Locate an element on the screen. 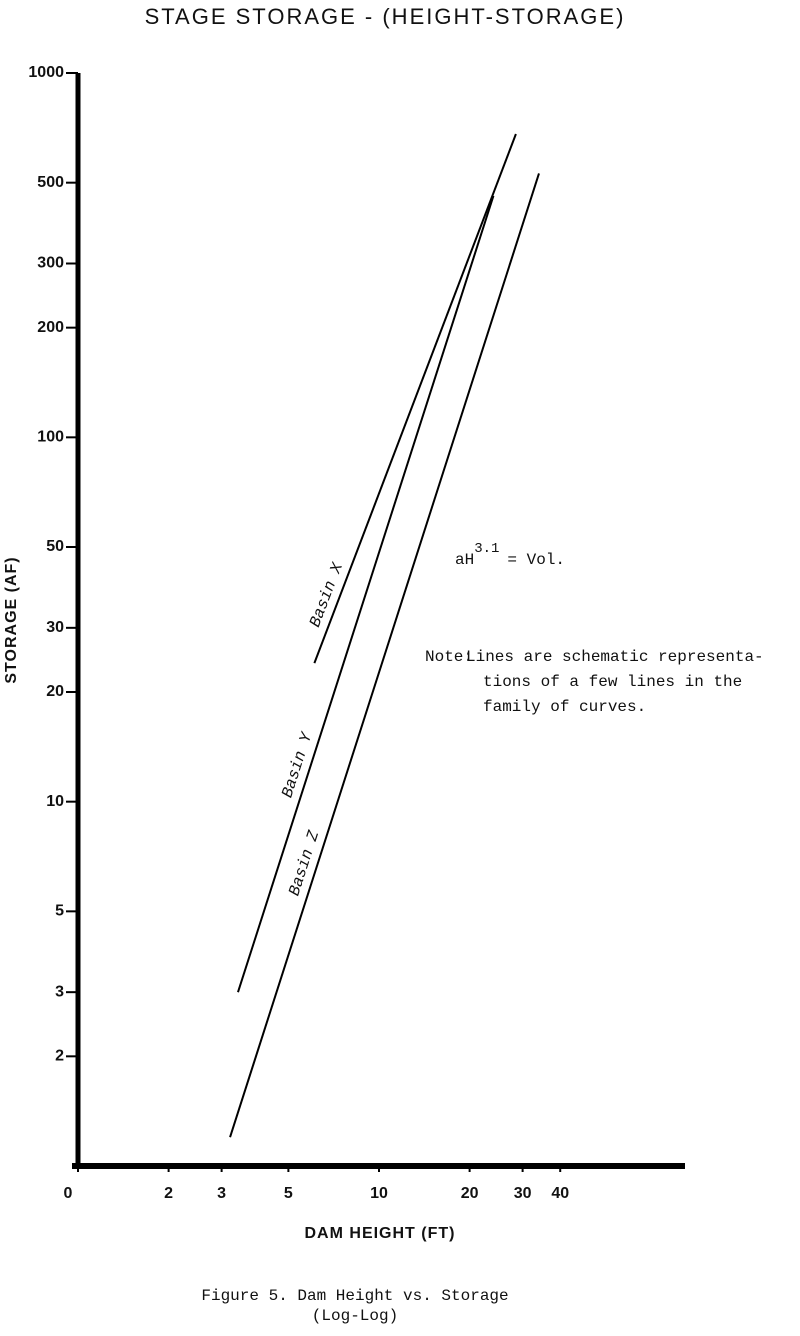 The height and width of the screenshot is (1336, 800). caption: Figure 5. Dam Height vs. Storage is located at coordinates (354, 1296).